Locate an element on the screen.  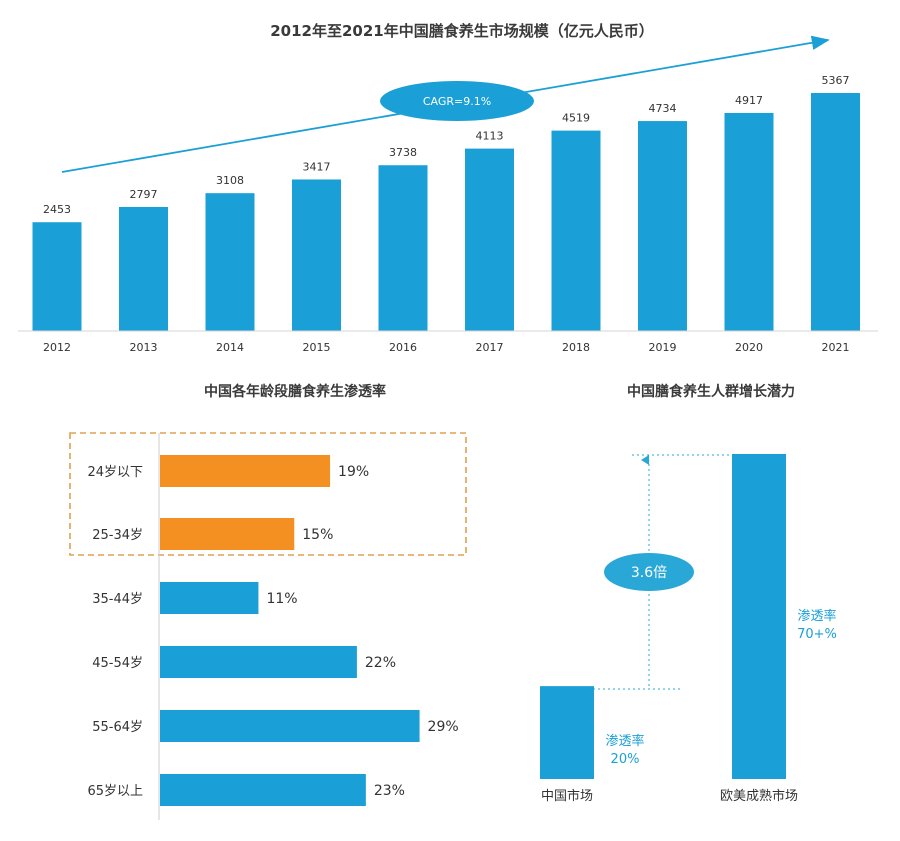
age-value-label: 11% is located at coordinates (281, 599).